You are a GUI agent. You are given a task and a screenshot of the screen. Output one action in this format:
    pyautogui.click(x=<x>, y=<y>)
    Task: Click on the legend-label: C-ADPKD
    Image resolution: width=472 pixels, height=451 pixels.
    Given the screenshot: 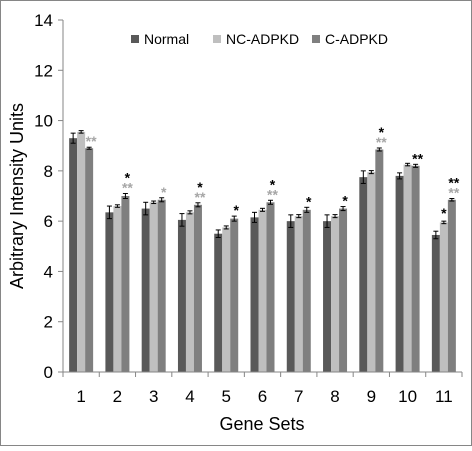 What is the action you would take?
    pyautogui.click(x=356, y=39)
    